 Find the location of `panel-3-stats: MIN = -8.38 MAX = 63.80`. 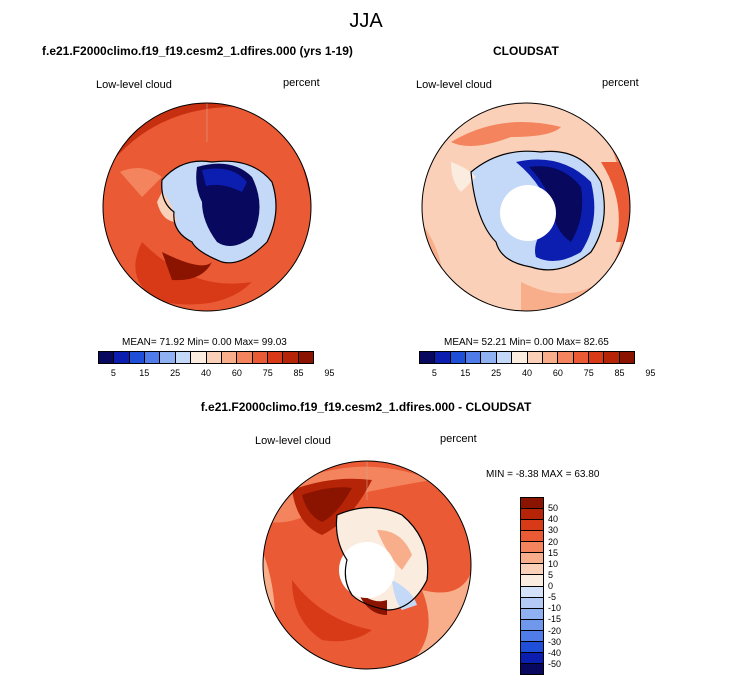

panel-3-stats: MIN = -8.38 MAX = 63.80 is located at coordinates (543, 474).